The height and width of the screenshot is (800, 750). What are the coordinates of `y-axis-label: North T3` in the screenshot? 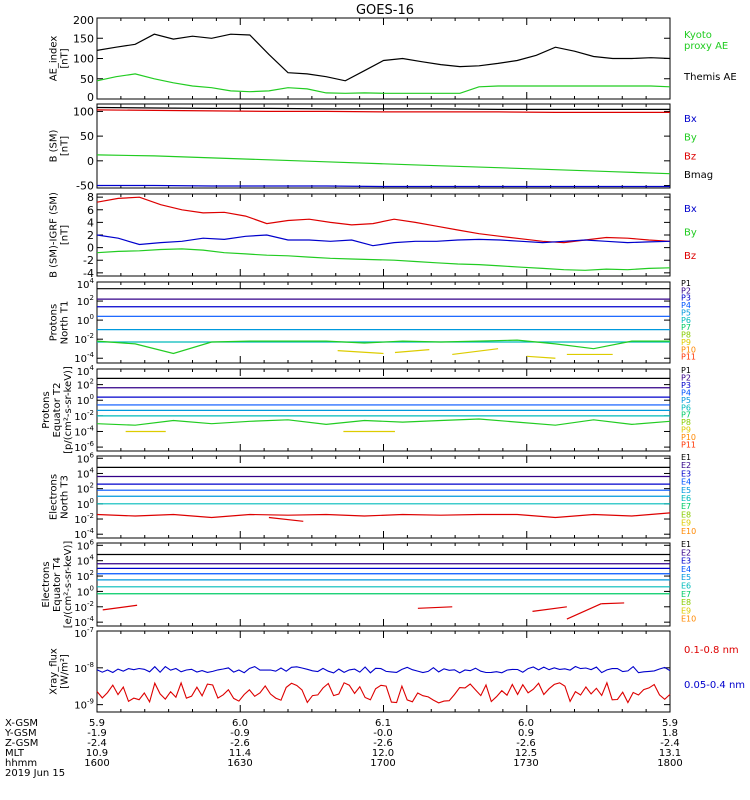 It's located at (65, 497).